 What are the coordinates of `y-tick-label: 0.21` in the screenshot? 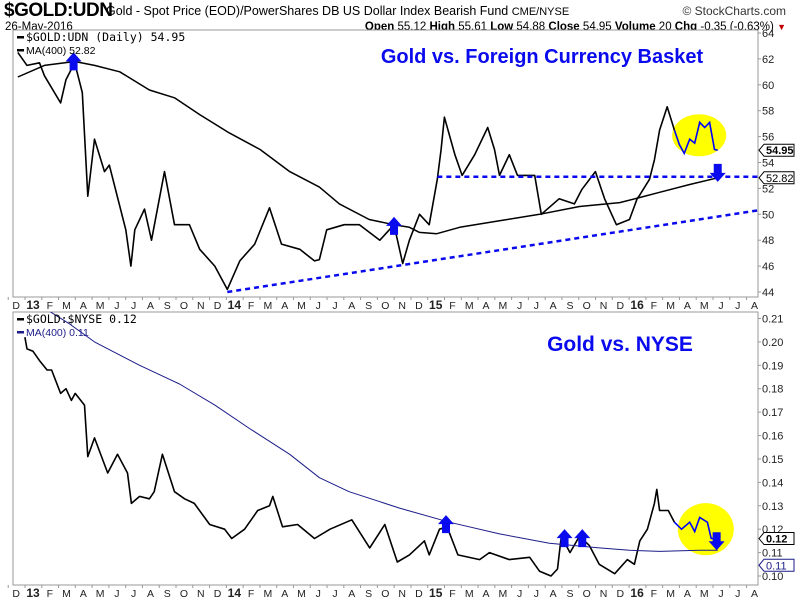 It's located at (772, 320).